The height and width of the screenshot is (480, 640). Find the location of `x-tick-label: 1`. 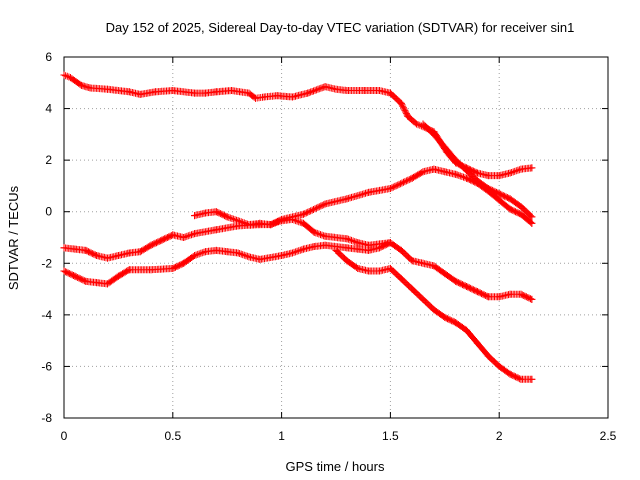

x-tick-label: 1 is located at coordinates (281, 436).